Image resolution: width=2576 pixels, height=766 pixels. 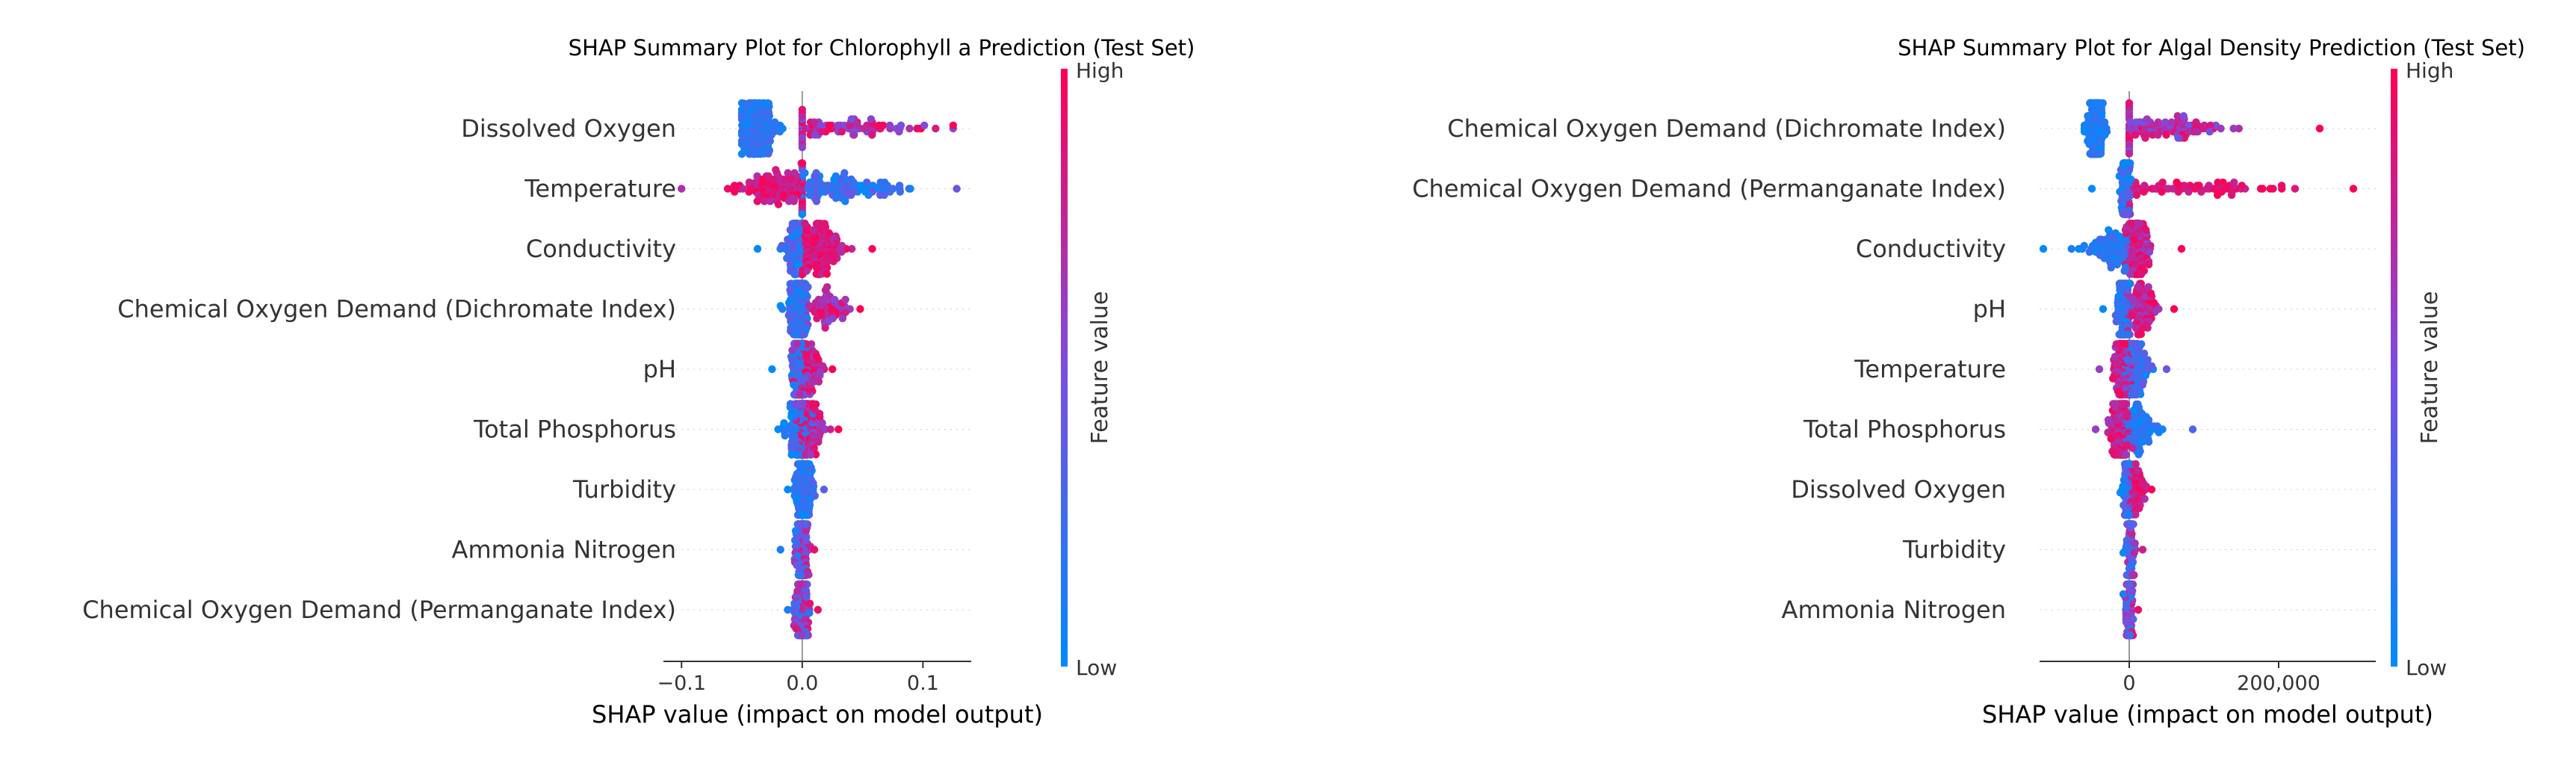 What do you see at coordinates (1904, 430) in the screenshot?
I see `feature-label: Total Phosphorus` at bounding box center [1904, 430].